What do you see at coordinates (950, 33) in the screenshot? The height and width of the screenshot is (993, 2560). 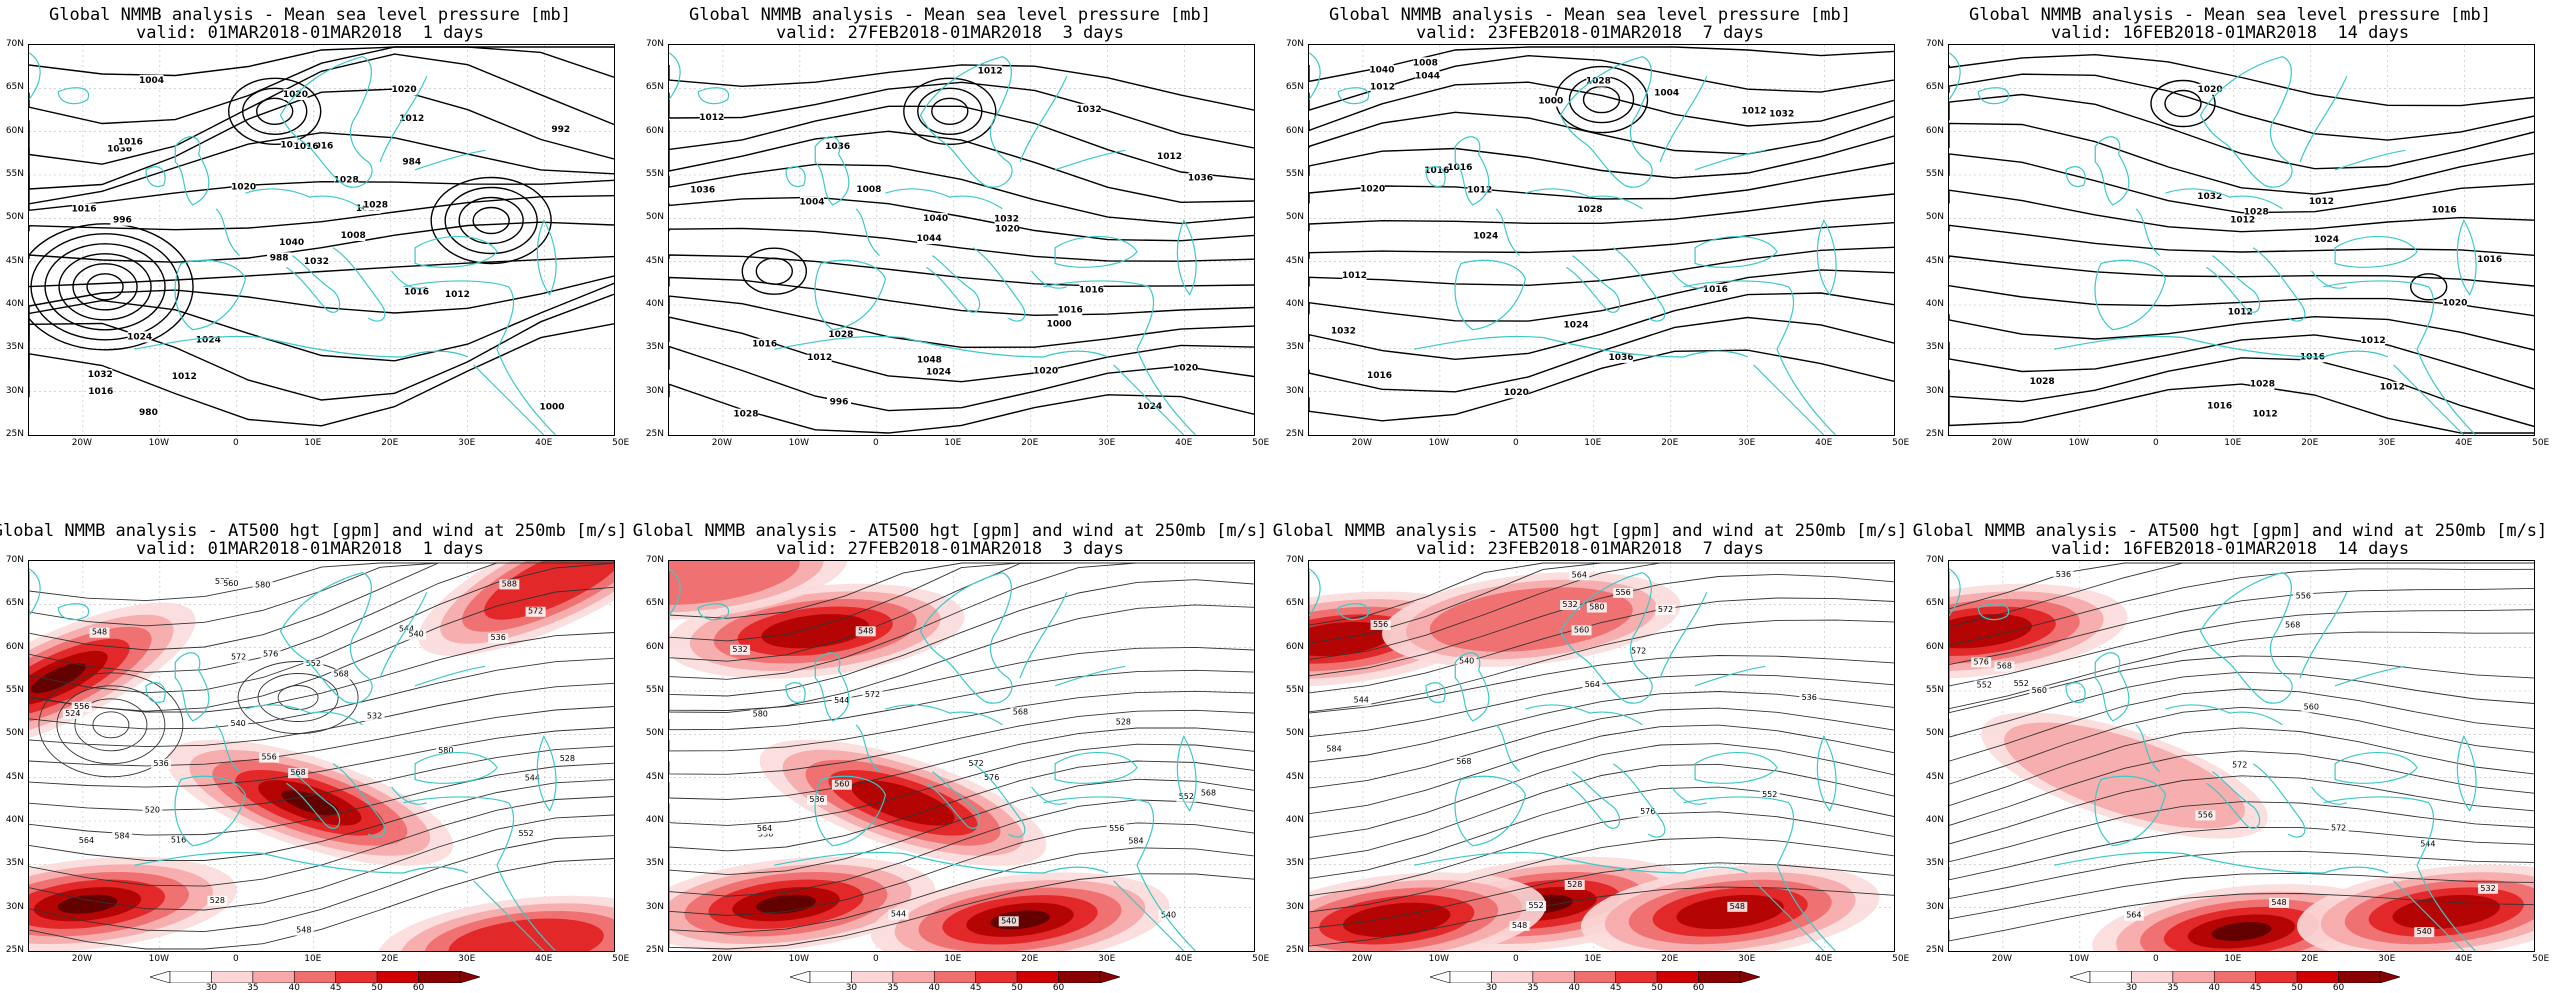 I see `panel-subtitle: valid: 27FEB2018-01MAR2018 3 days` at bounding box center [950, 33].